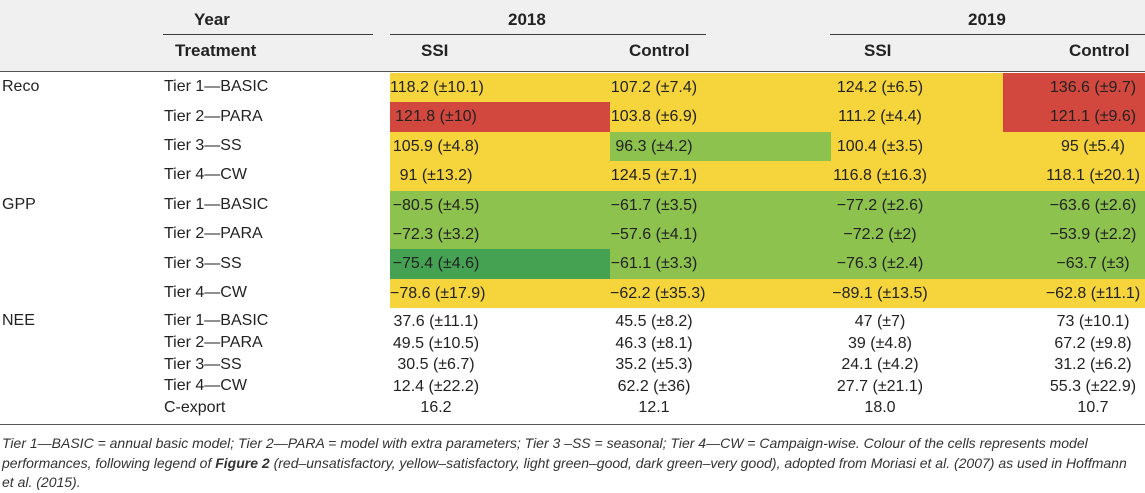 This screenshot has height=493, width=1145. I want to click on table-cell: −63.7 (±3), so click(1074, 264).